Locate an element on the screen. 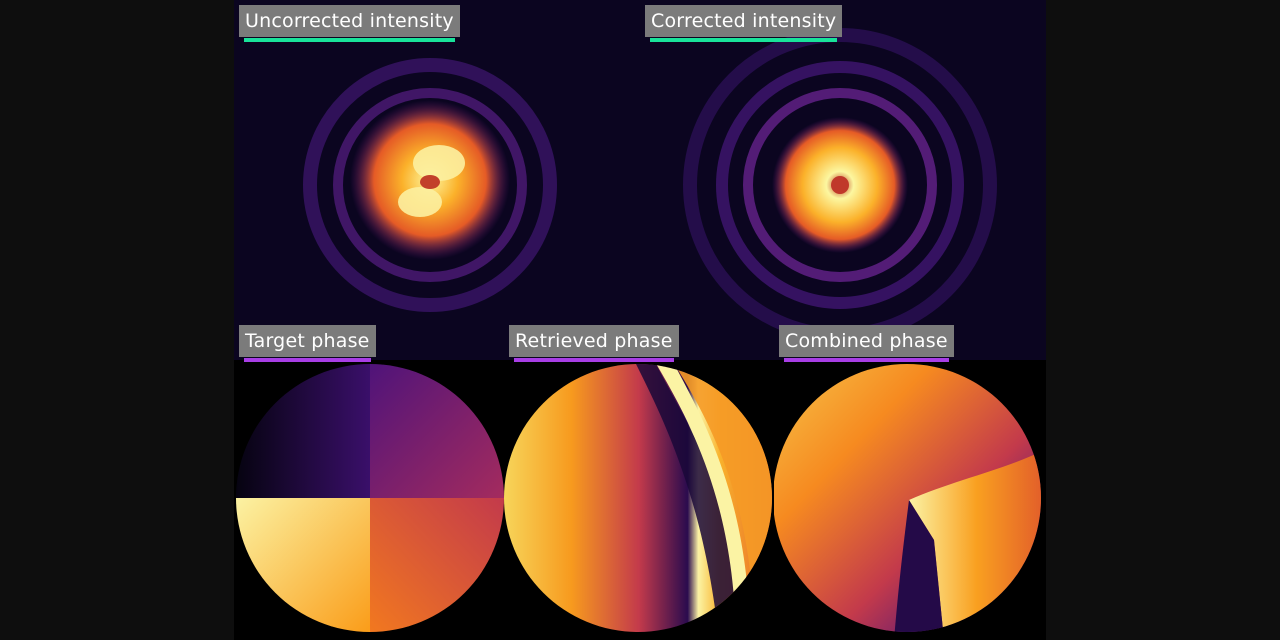 This screenshot has width=1280, height=640. corrected-intensity-plot is located at coordinates (840, 185).